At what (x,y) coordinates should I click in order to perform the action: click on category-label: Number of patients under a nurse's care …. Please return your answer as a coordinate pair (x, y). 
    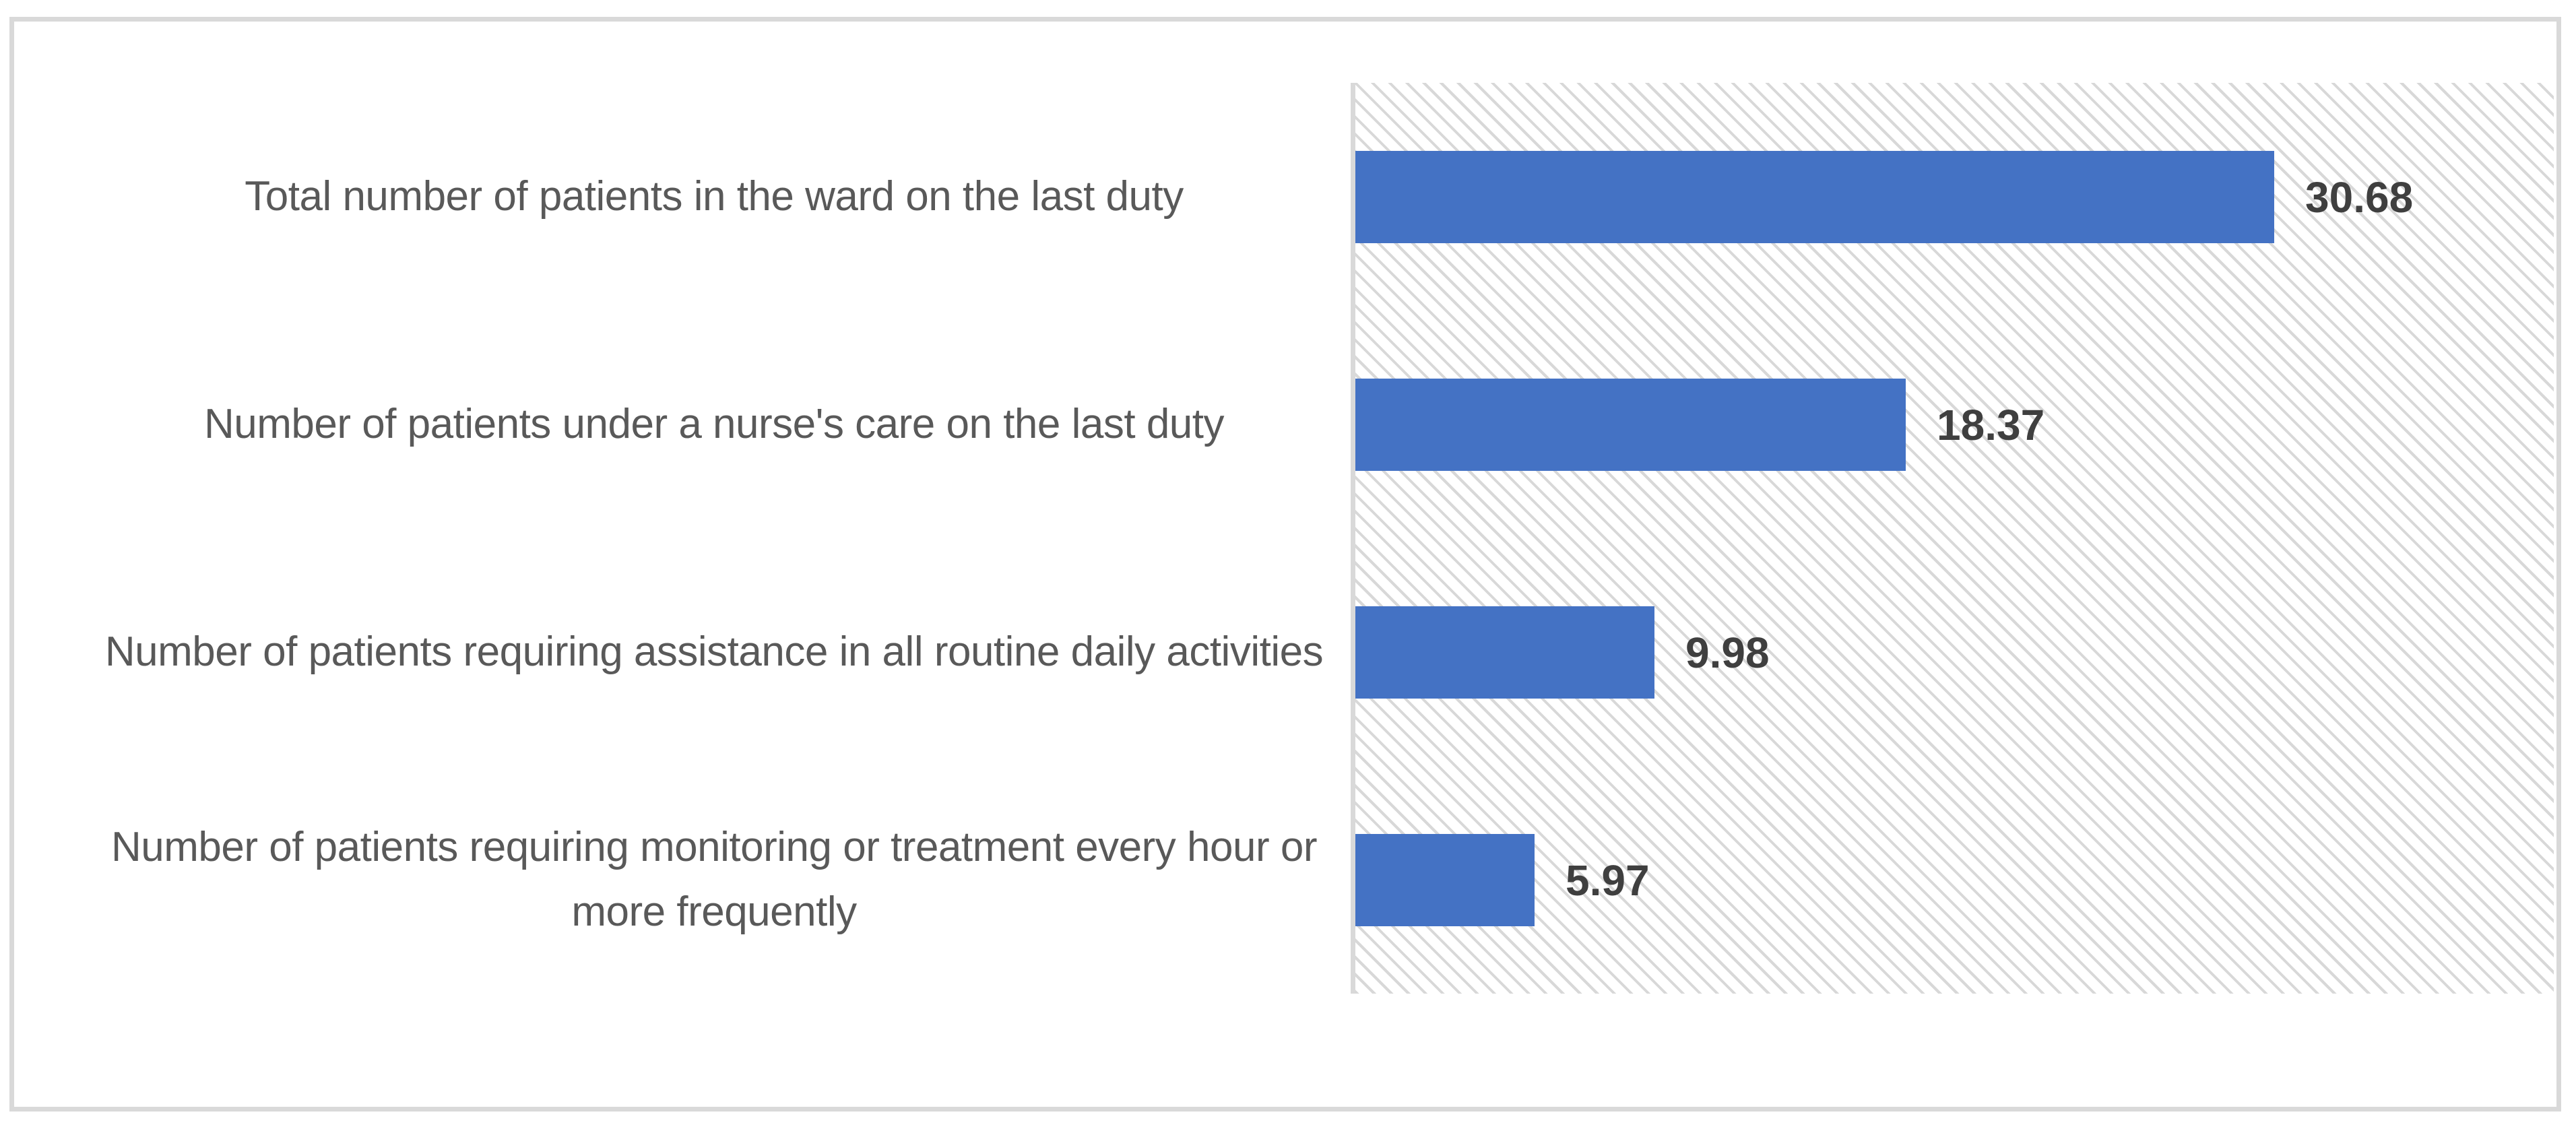
    Looking at the image, I should click on (714, 423).